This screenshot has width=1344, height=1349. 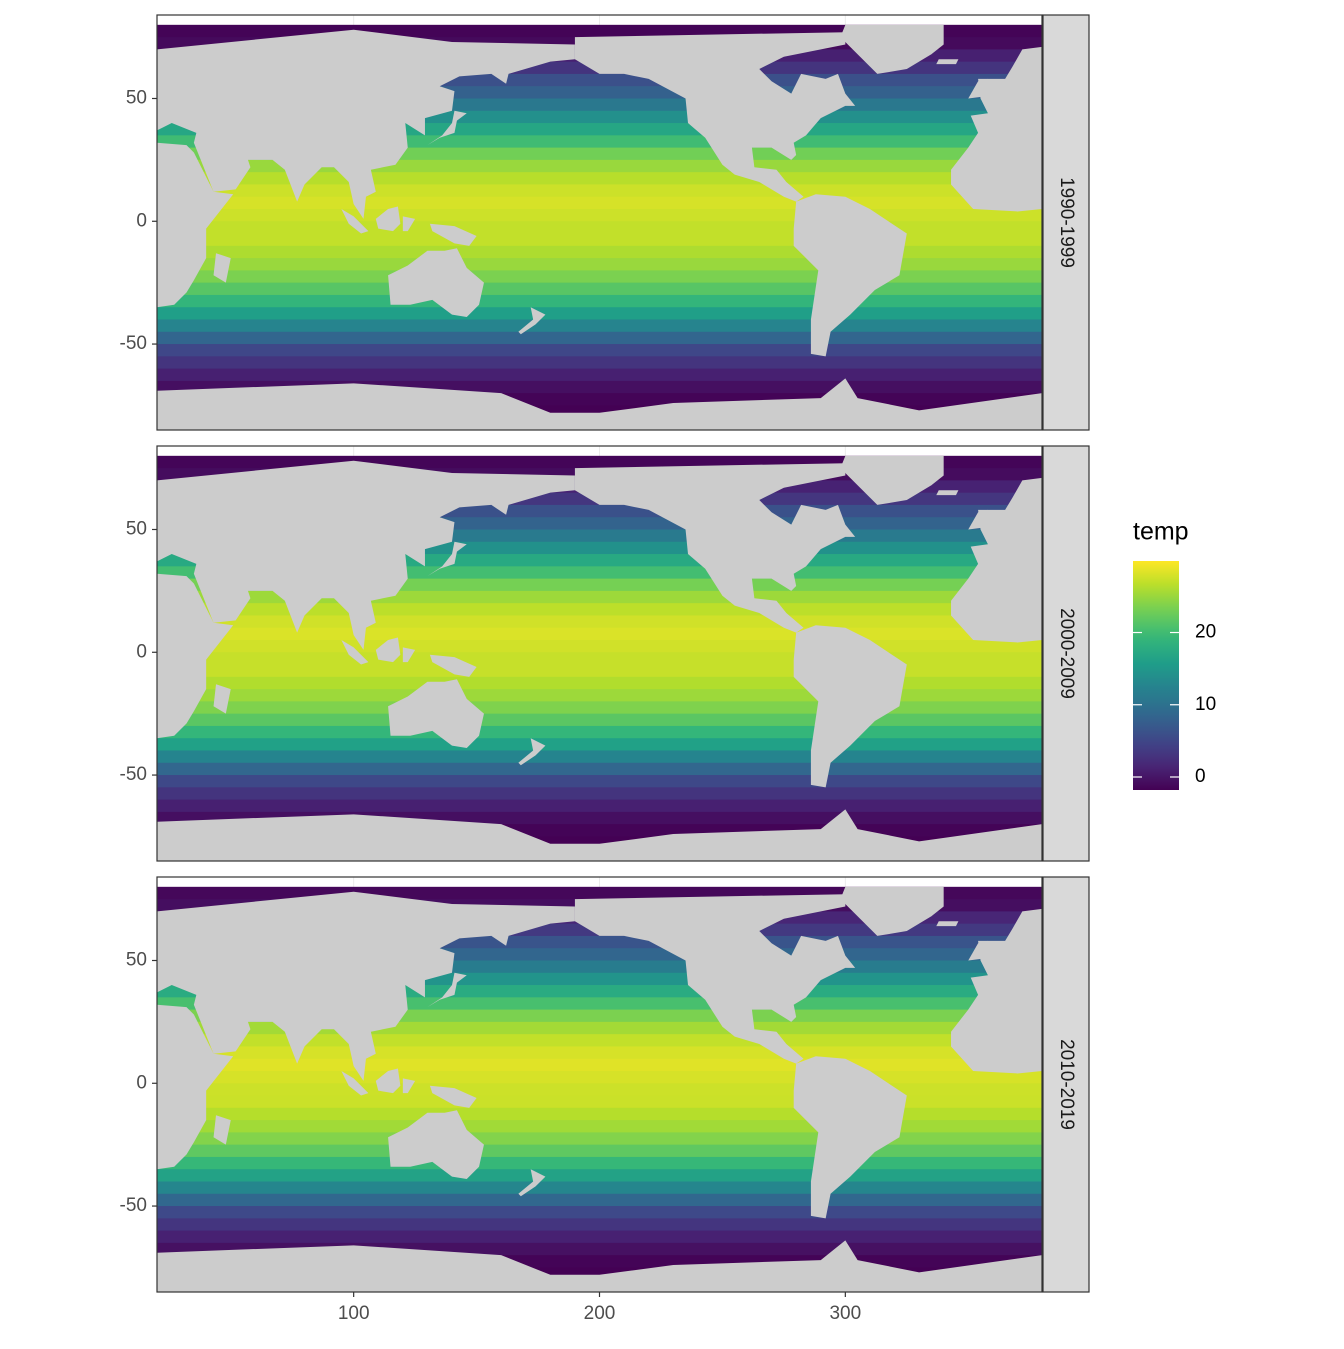 I want to click on strip-label: 2010-2019, so click(x=1066, y=1084).